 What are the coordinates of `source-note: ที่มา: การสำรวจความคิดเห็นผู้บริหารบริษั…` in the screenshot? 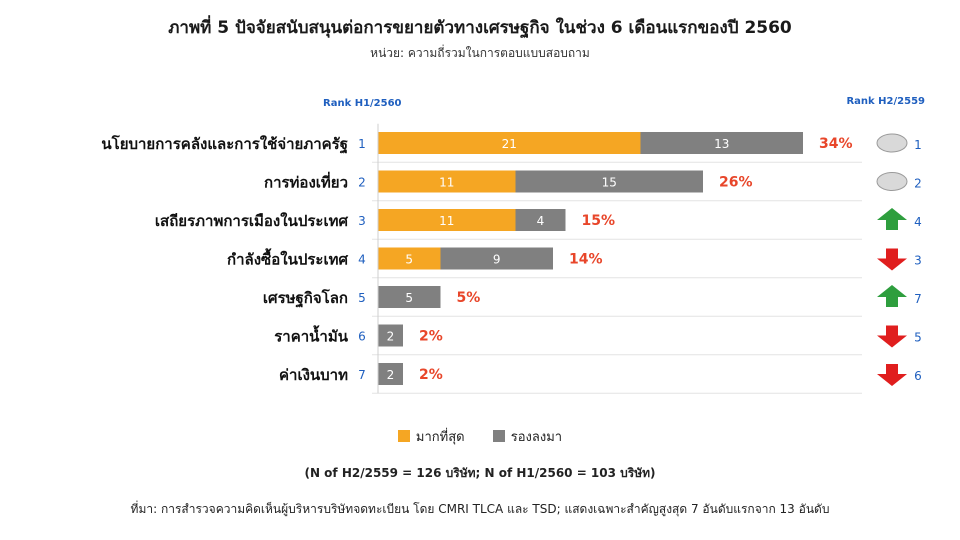 It's located at (480, 509).